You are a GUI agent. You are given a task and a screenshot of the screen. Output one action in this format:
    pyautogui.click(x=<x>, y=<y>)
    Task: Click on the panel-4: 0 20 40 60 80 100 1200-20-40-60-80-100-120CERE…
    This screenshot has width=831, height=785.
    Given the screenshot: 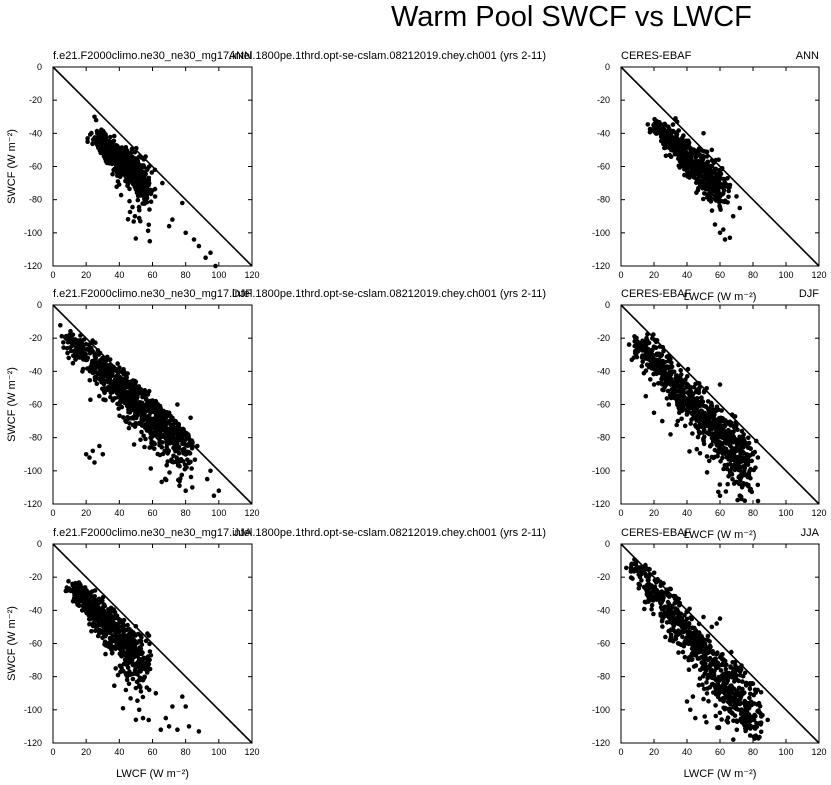 What is the action you would take?
    pyautogui.click(x=709, y=414)
    